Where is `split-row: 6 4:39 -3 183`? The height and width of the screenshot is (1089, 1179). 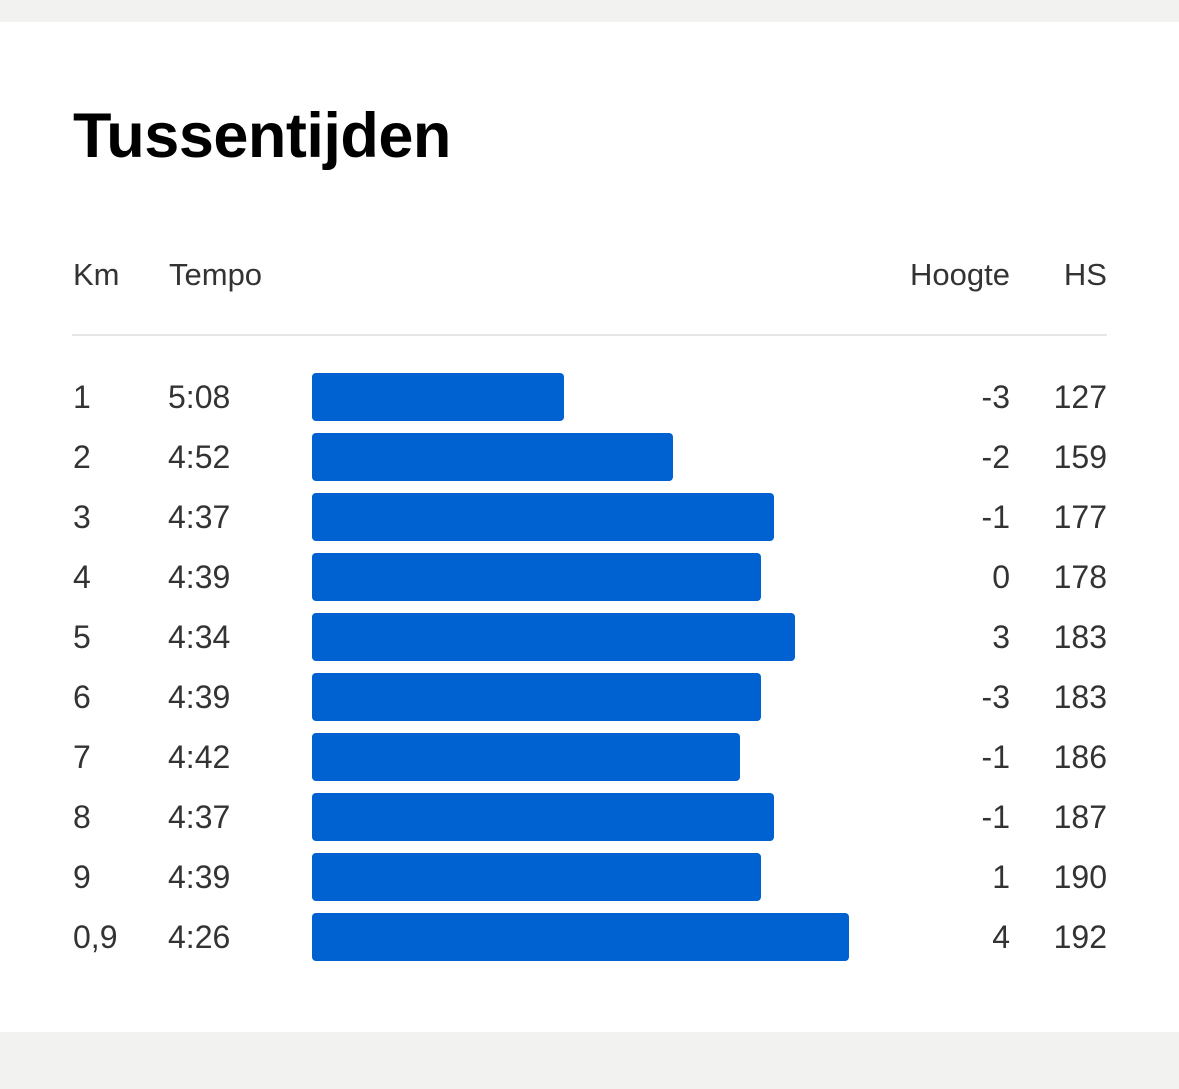 split-row: 6 4:39 -3 183 is located at coordinates (589, 697).